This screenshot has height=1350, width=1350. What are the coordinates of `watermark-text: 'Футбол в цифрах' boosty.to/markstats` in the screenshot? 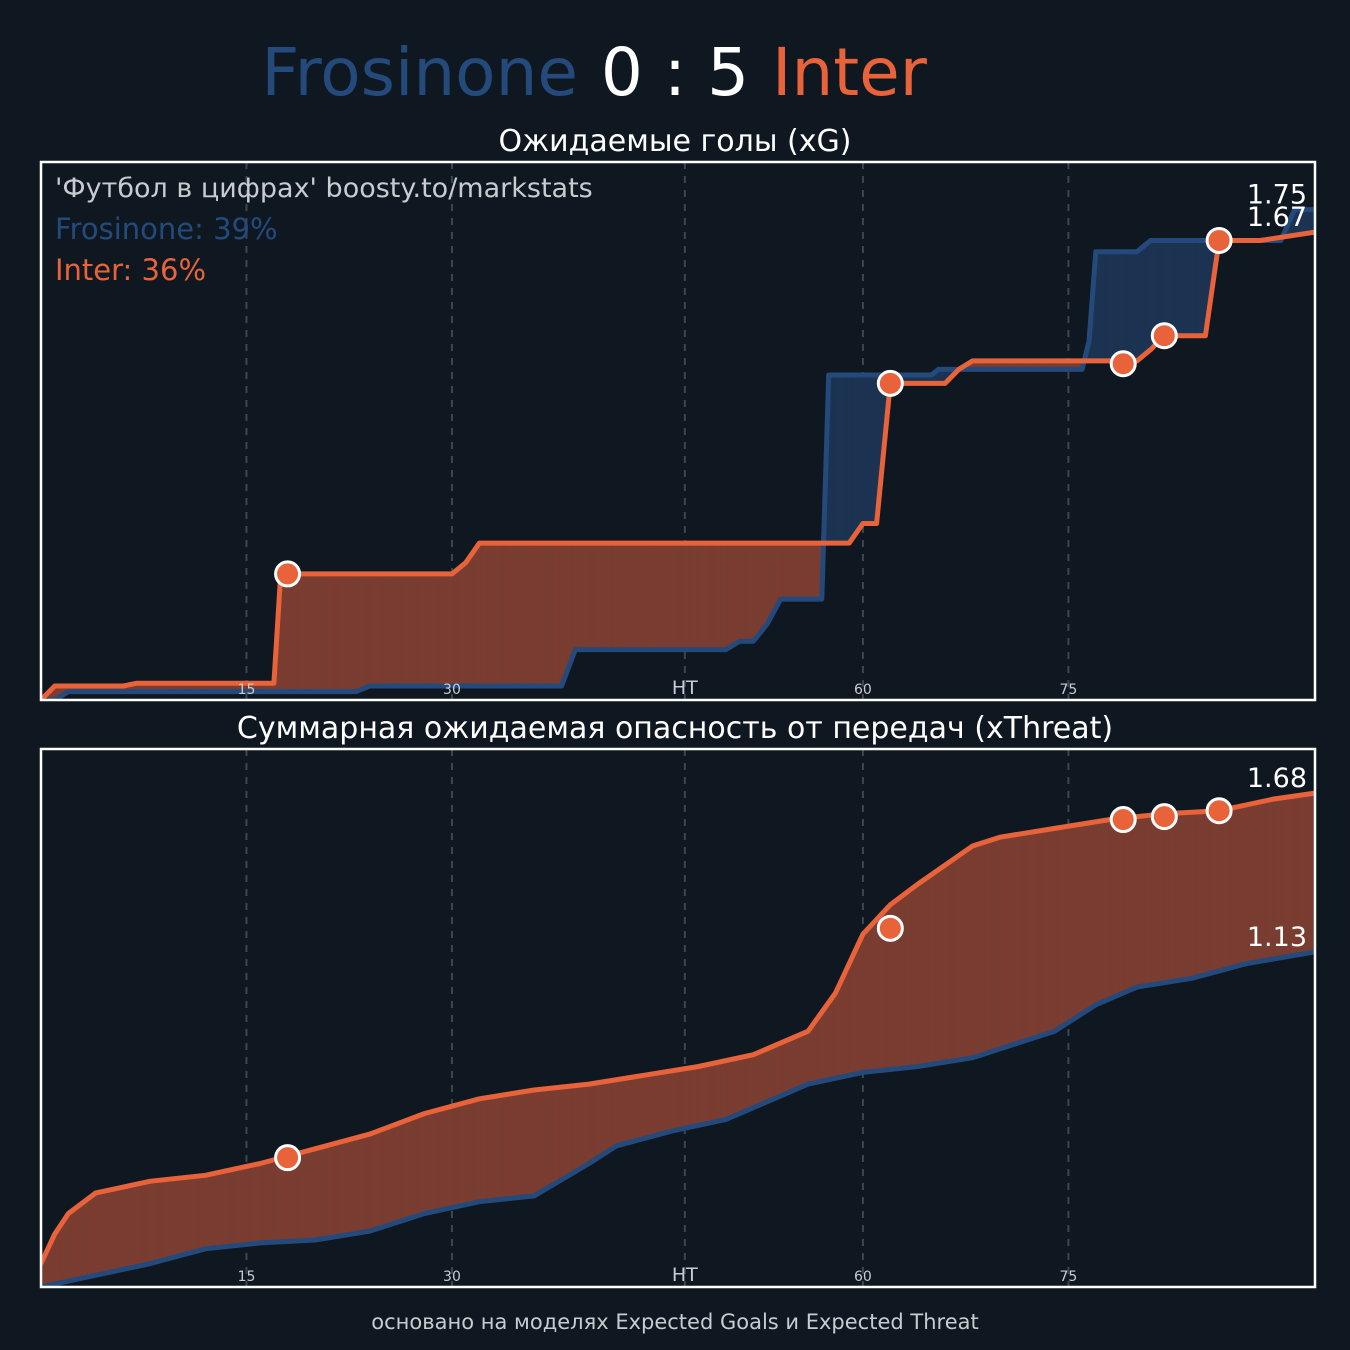 It's located at (324, 188).